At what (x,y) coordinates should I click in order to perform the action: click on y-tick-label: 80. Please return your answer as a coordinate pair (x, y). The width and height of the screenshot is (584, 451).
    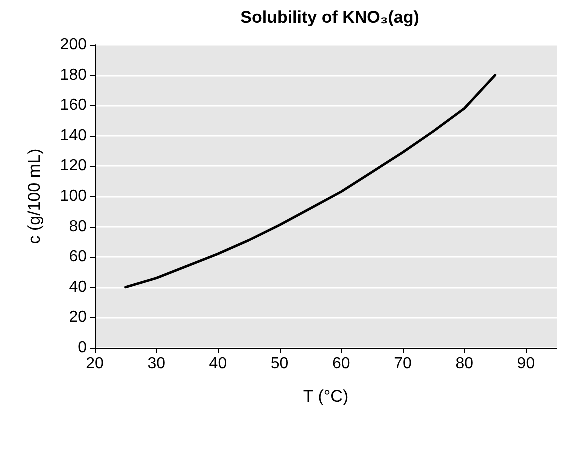
    Looking at the image, I should click on (78, 227).